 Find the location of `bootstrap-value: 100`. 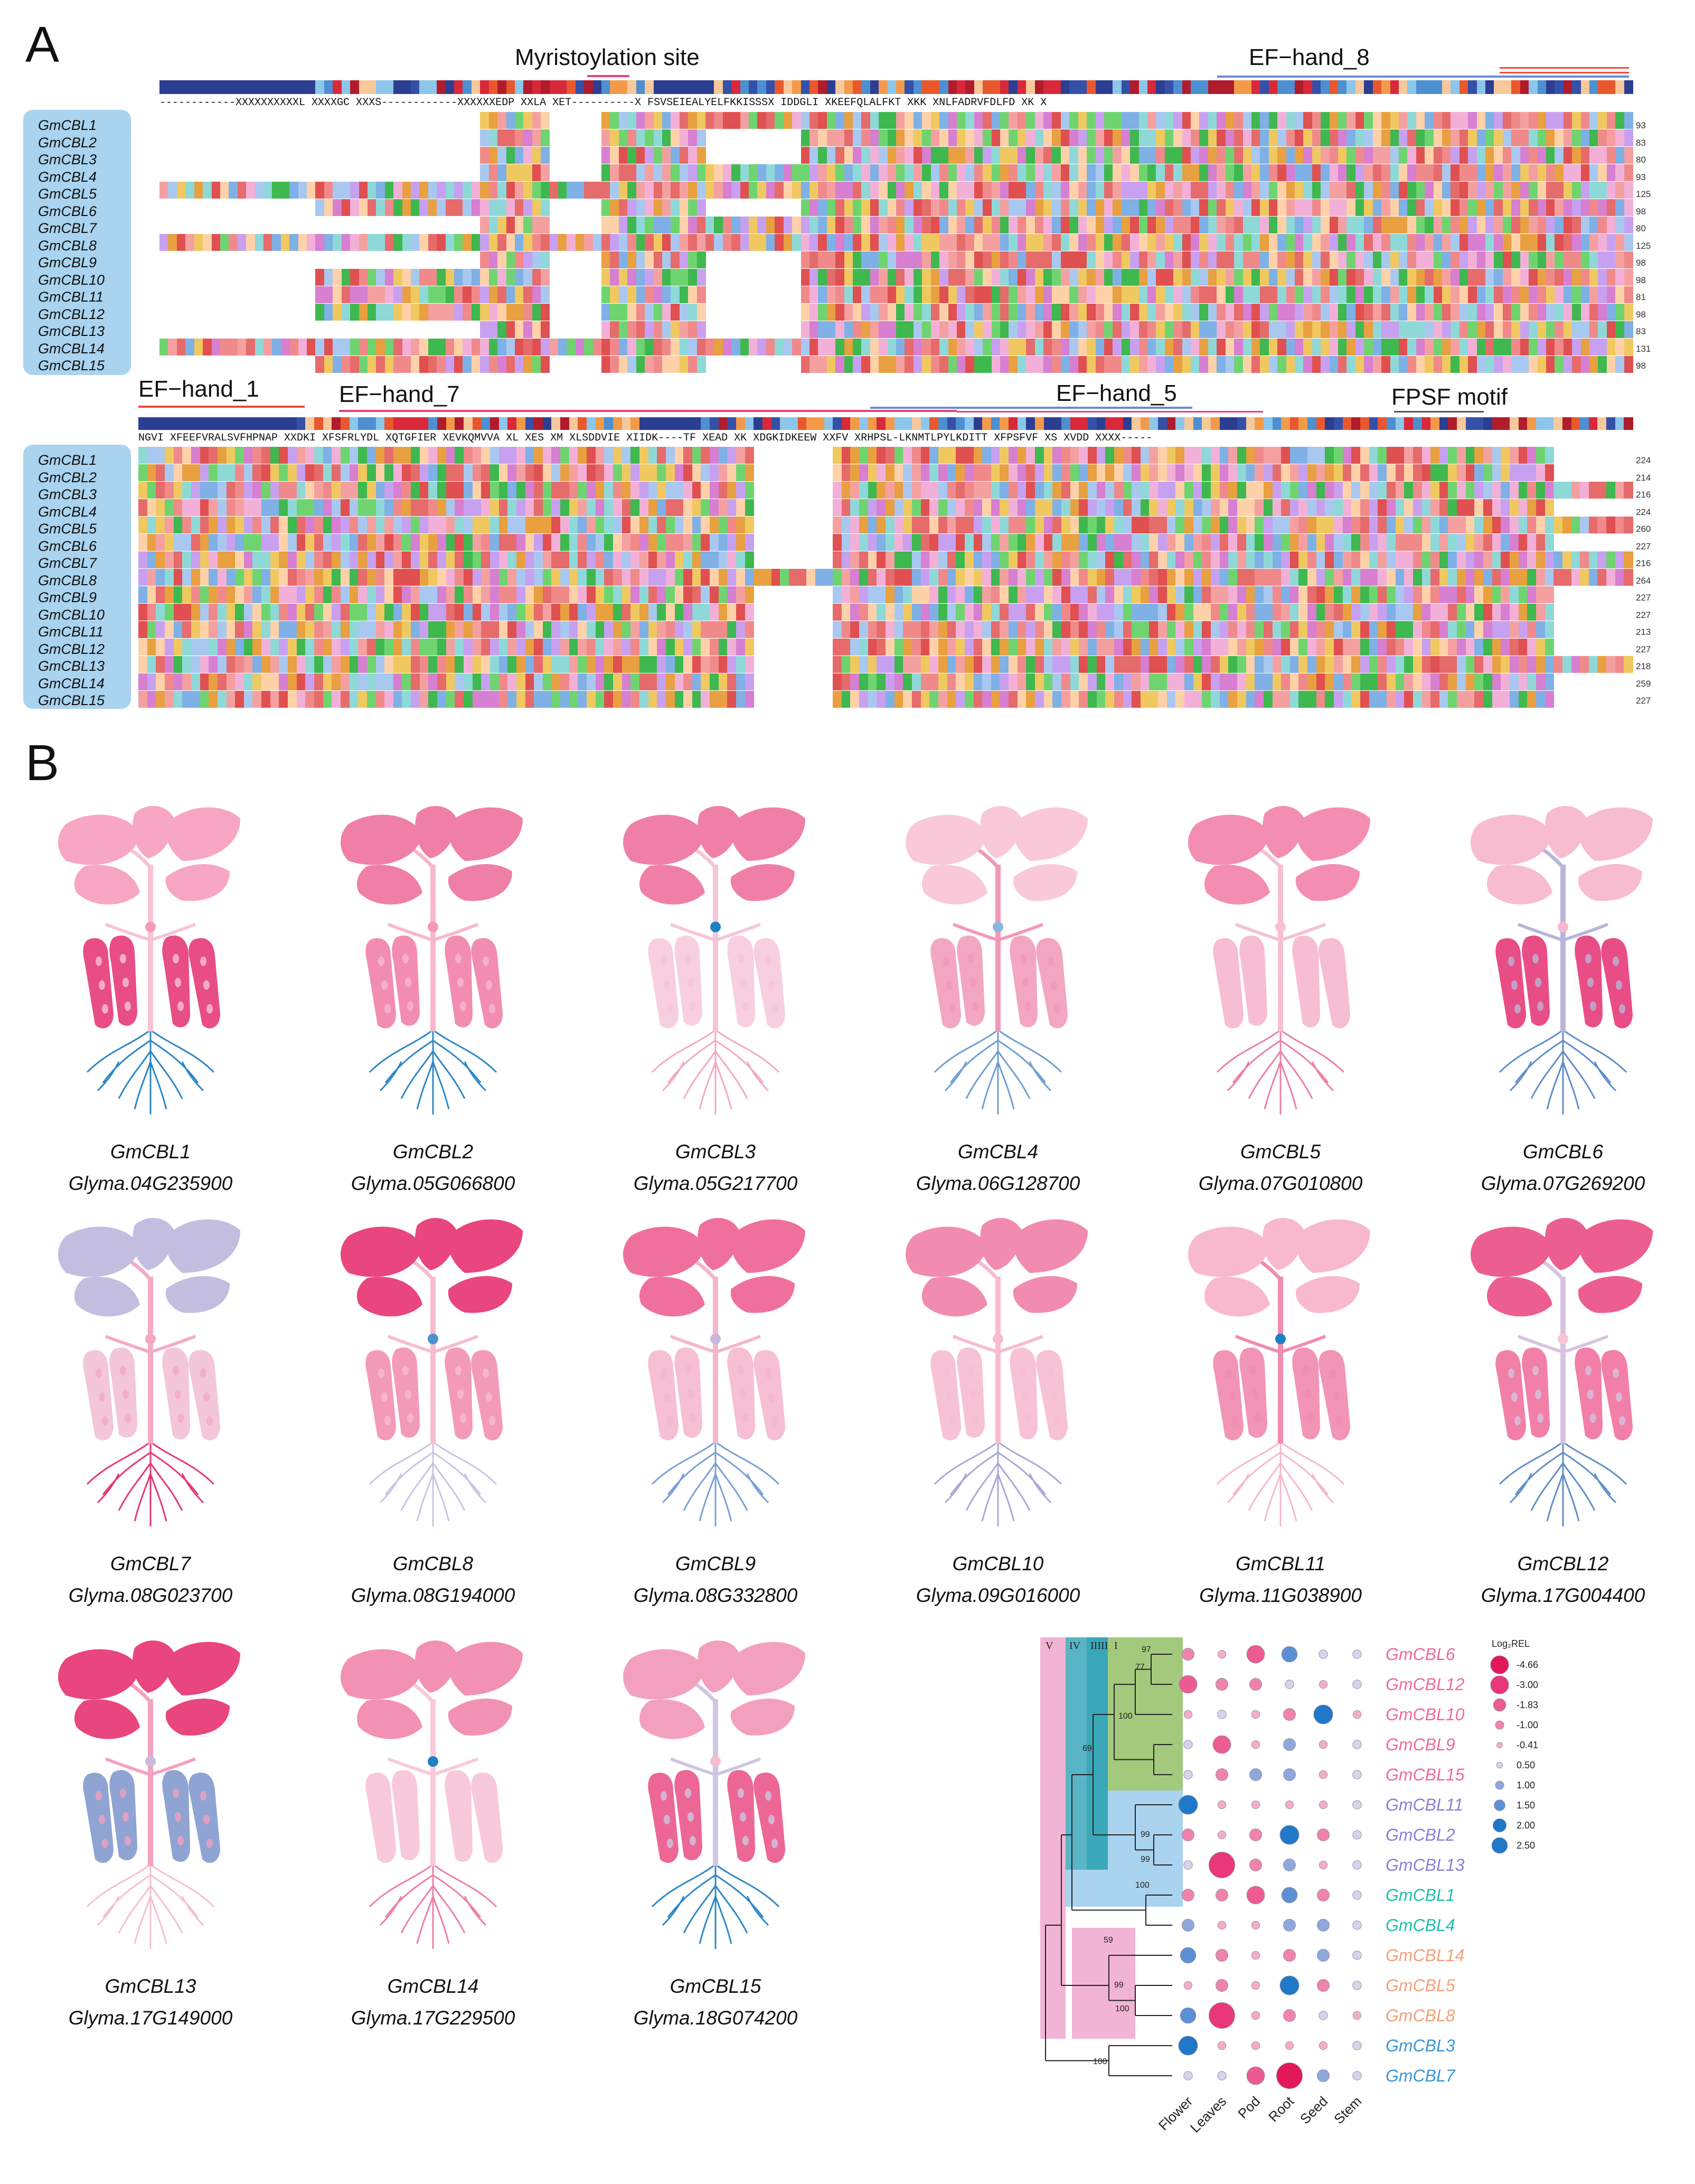

bootstrap-value: 100 is located at coordinates (1122, 2009).